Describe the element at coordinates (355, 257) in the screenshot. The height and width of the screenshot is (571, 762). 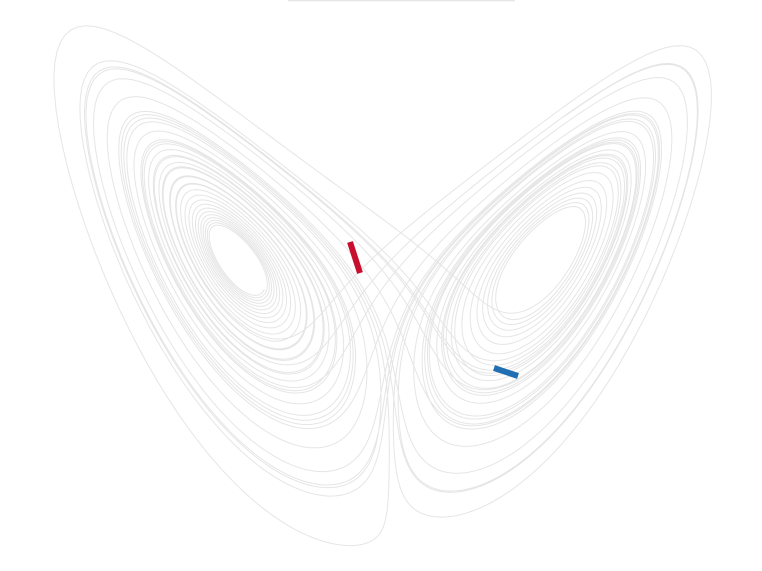
I see `red-marker` at that location.